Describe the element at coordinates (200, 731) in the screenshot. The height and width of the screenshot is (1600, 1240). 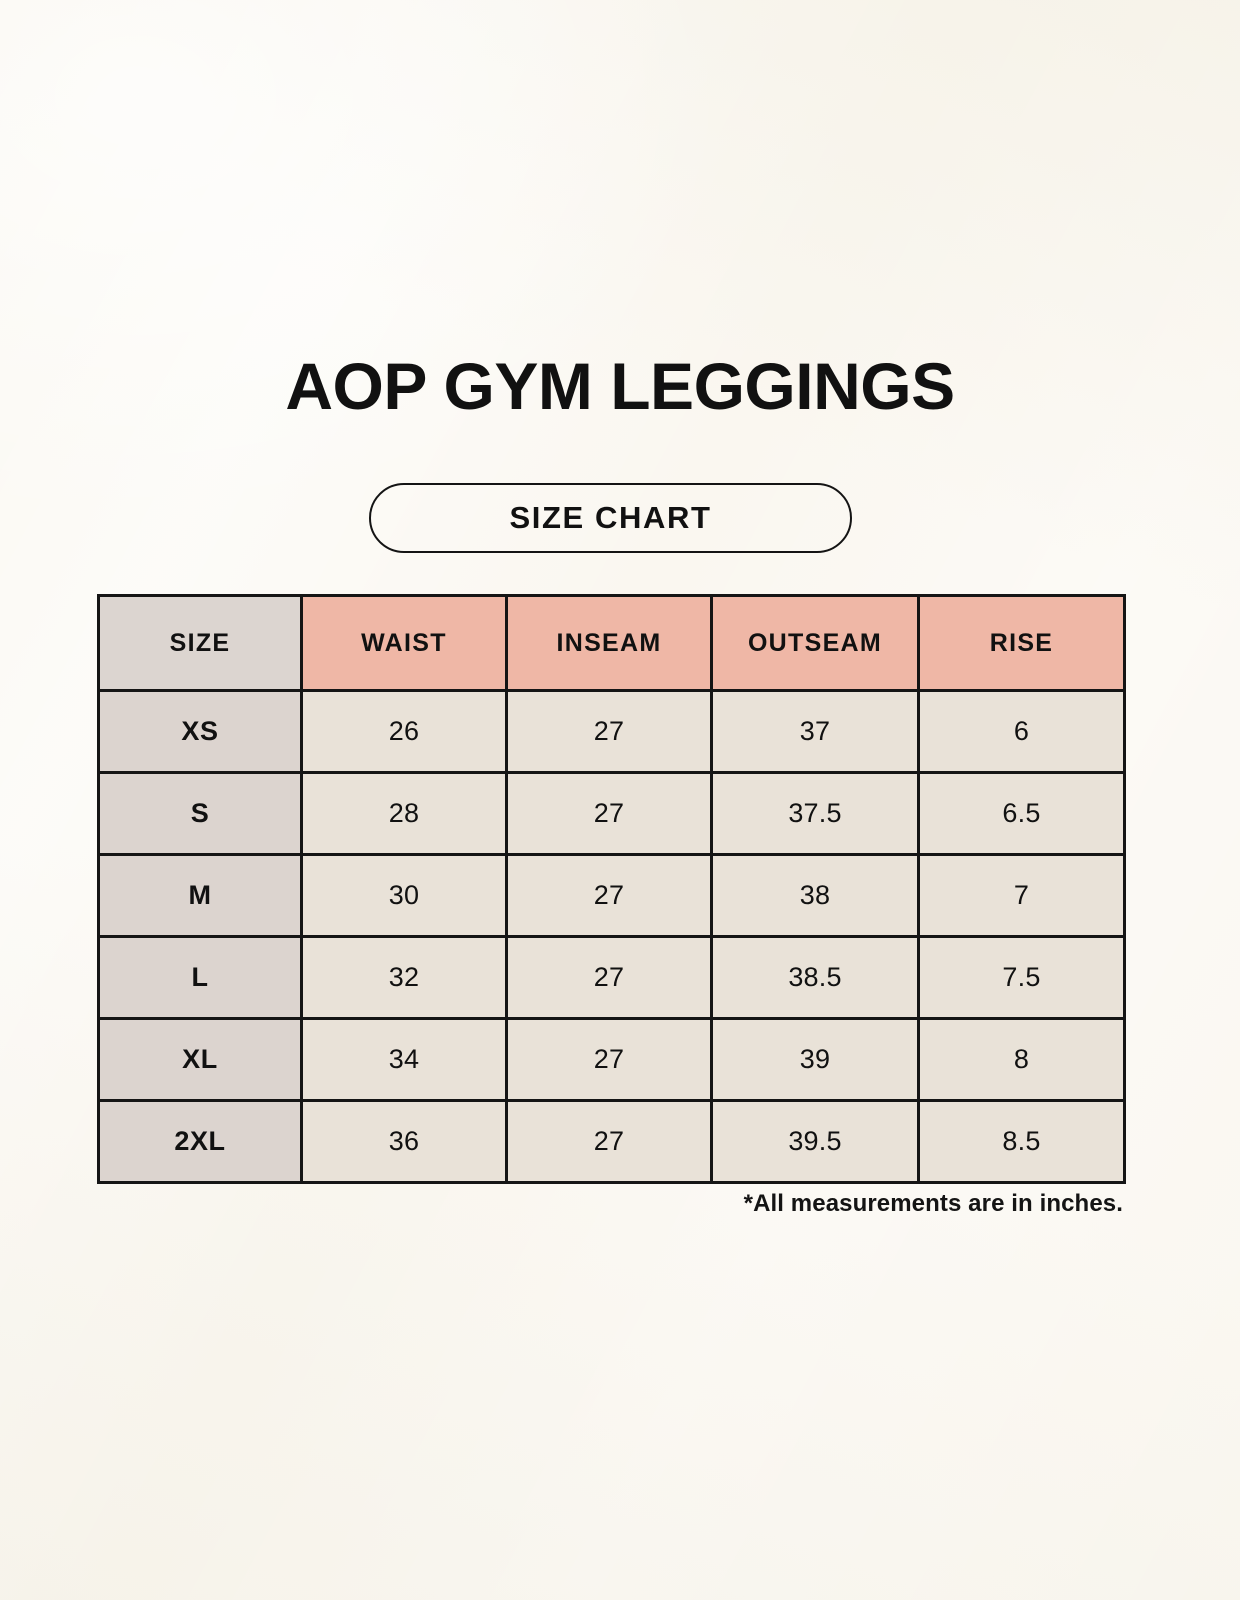
I see `cell-size: XS` at that location.